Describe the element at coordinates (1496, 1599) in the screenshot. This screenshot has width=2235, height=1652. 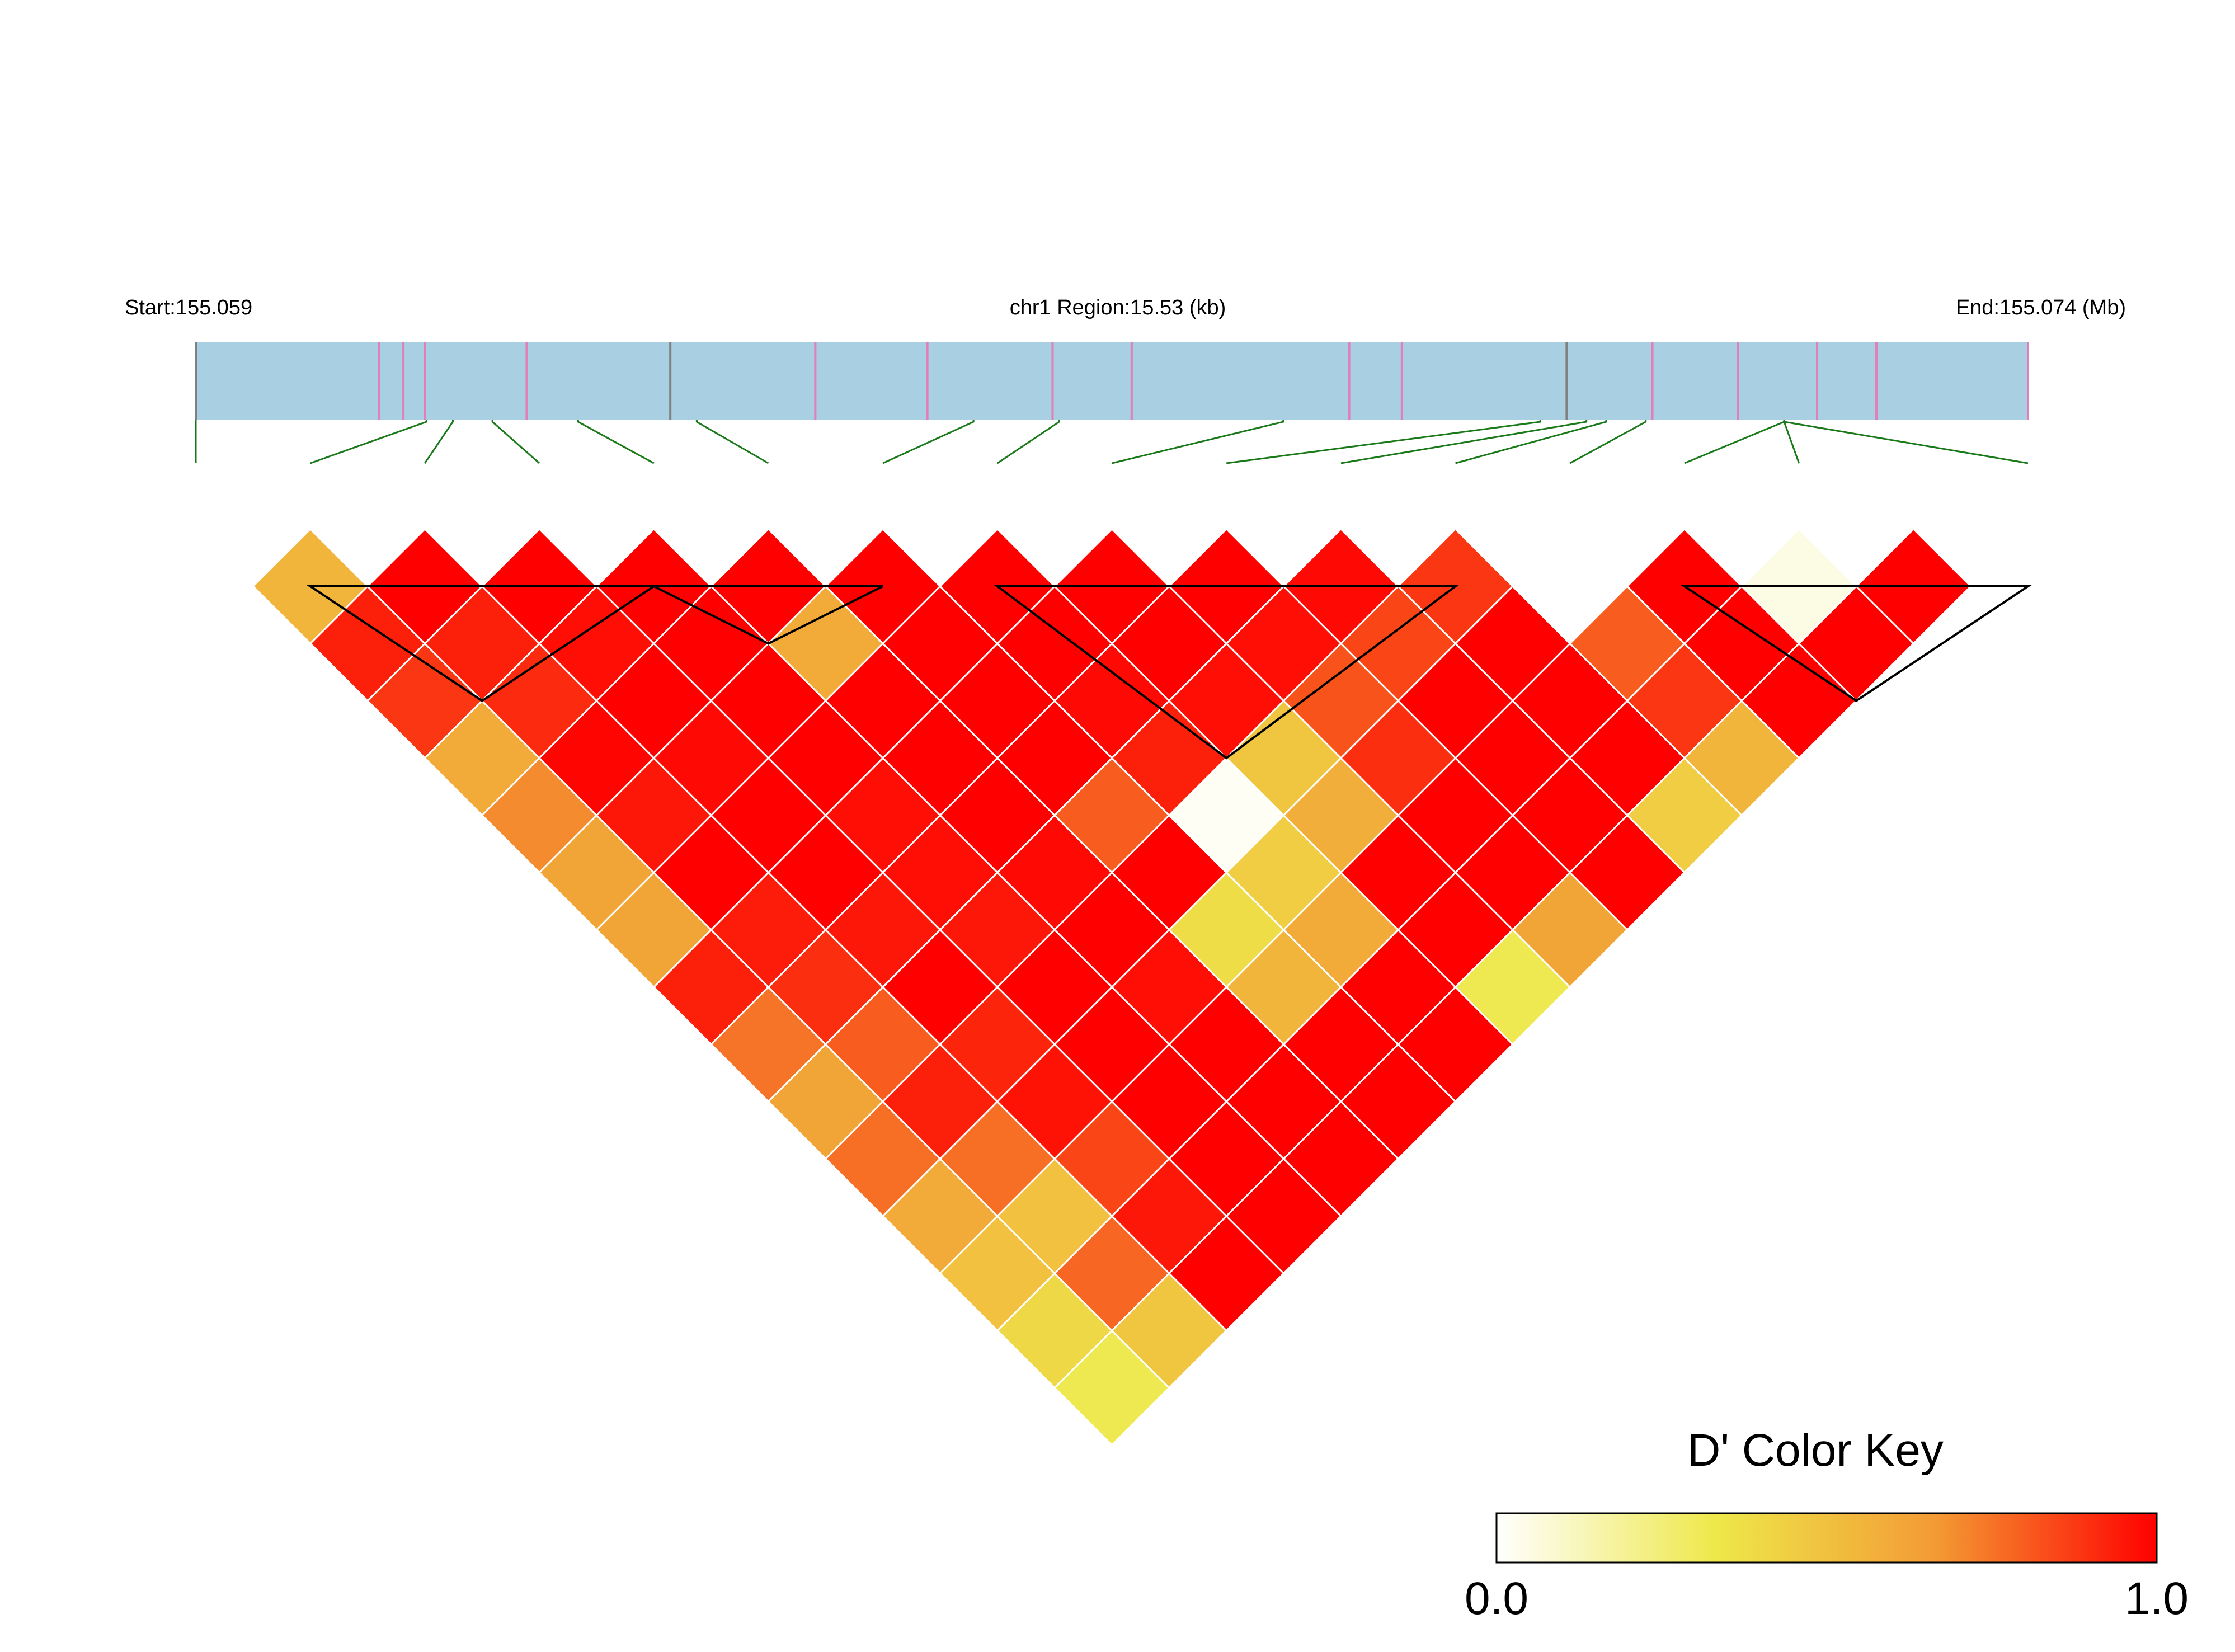
I see `color-key-min-label: 0.0` at that location.